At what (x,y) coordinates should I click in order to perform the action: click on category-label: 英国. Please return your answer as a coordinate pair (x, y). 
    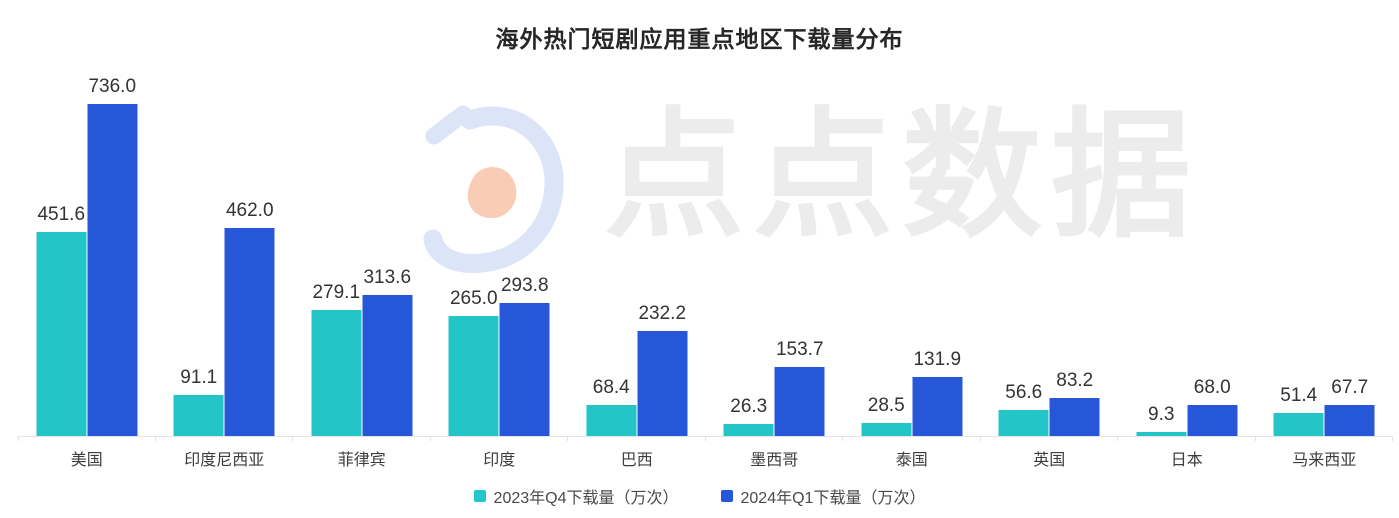
    Looking at the image, I should click on (1049, 460).